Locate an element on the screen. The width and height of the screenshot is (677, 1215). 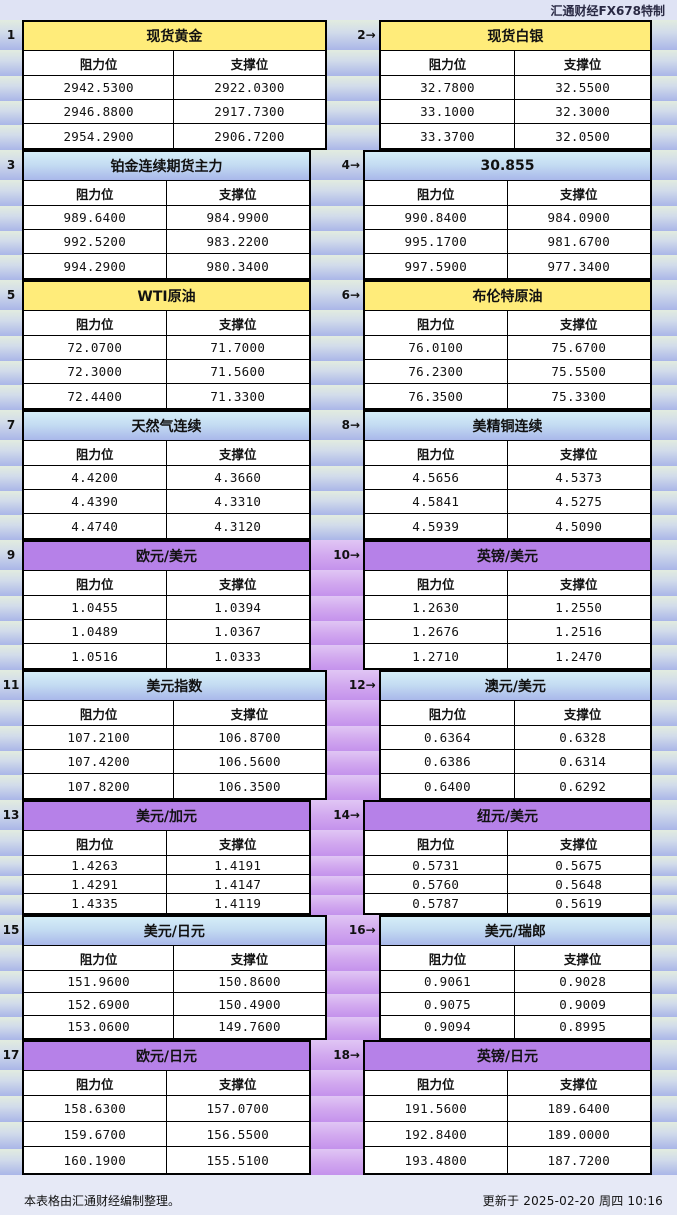
support-value: 0.5675 is located at coordinates (578, 865).